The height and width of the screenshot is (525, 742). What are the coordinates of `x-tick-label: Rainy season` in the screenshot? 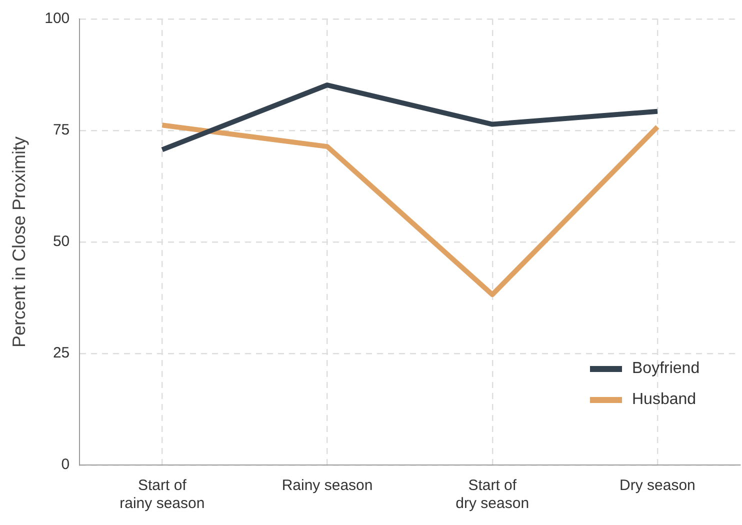 It's located at (327, 485).